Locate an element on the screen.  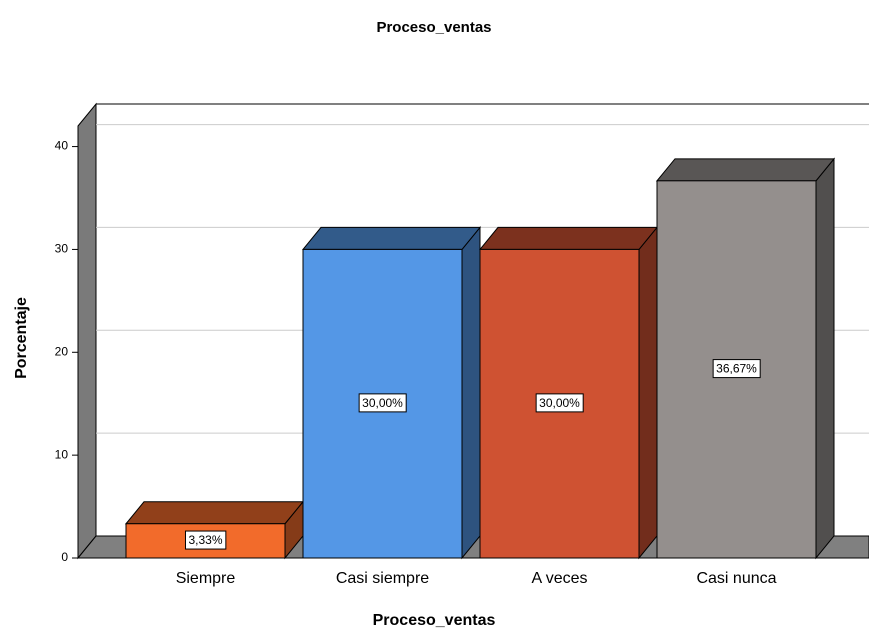
value-label: 3,33% is located at coordinates (205, 540).